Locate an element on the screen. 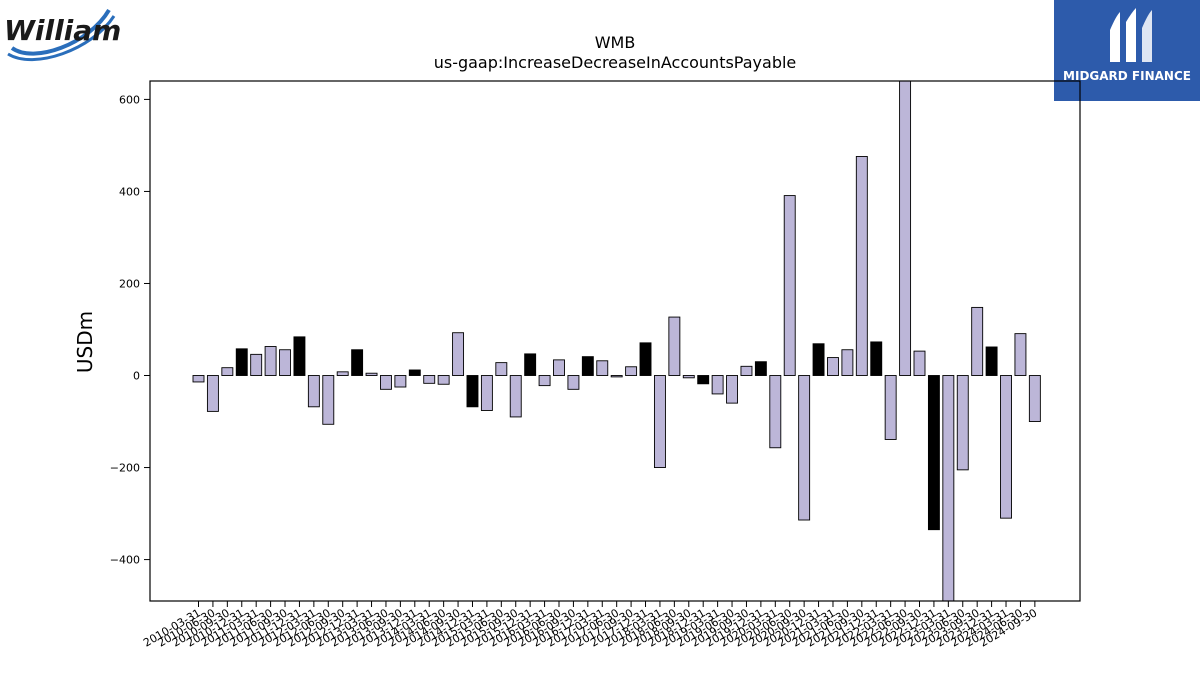 This screenshot has width=1200, height=675. y-tick-label: −200 is located at coordinates (125, 468).